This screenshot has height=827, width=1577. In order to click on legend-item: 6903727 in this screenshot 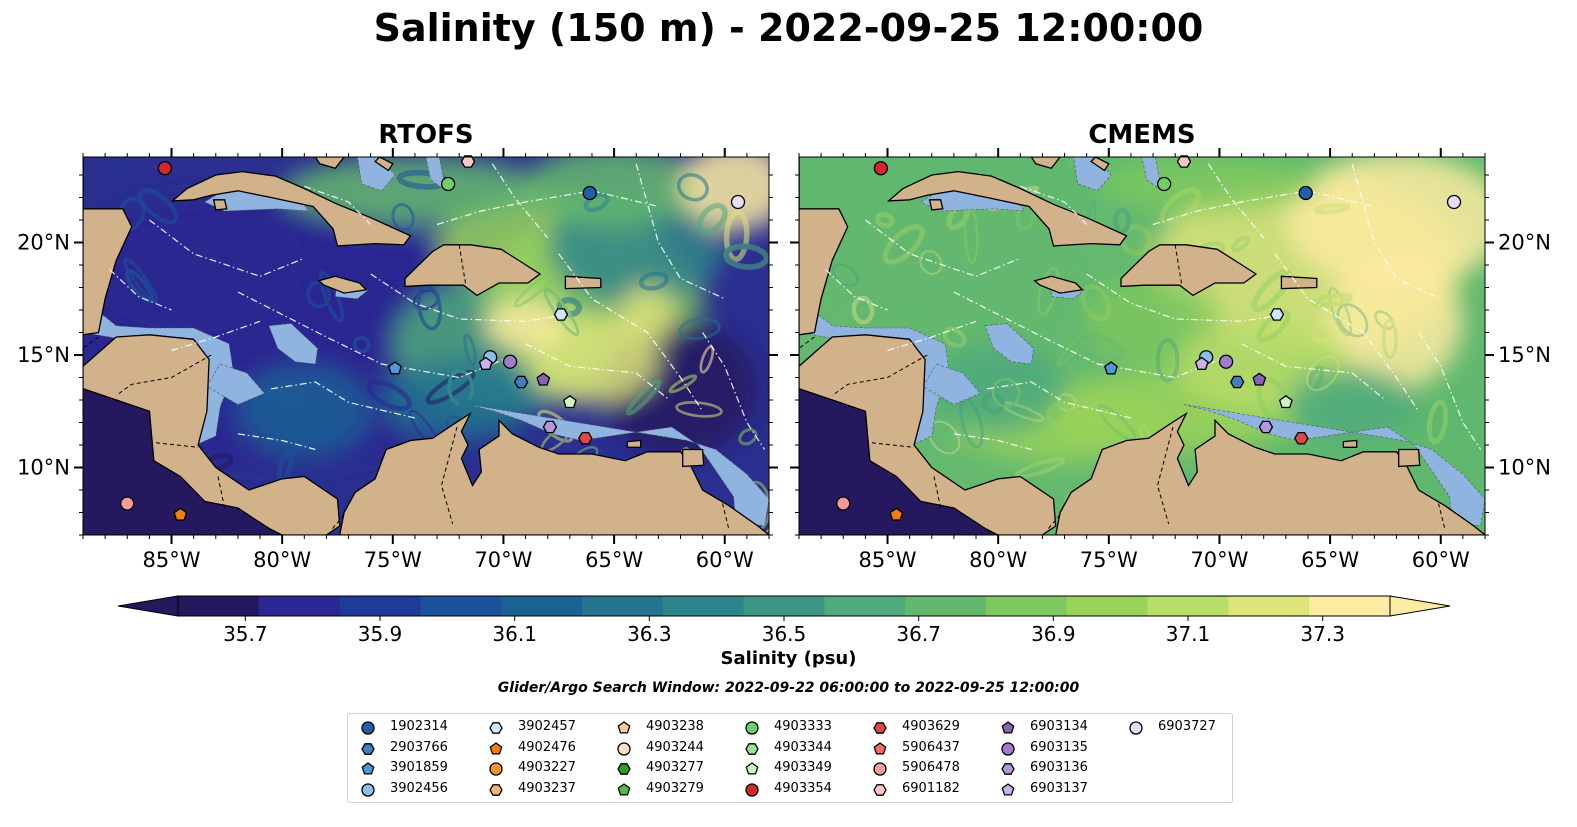, I will do `click(1188, 727)`.